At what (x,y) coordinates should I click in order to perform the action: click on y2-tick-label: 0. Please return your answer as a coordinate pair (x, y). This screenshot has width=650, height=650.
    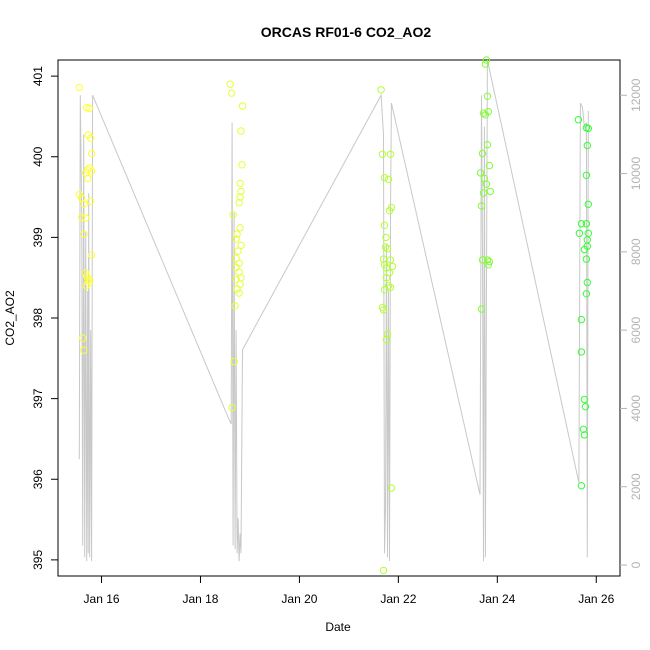
    Looking at the image, I should click on (636, 564).